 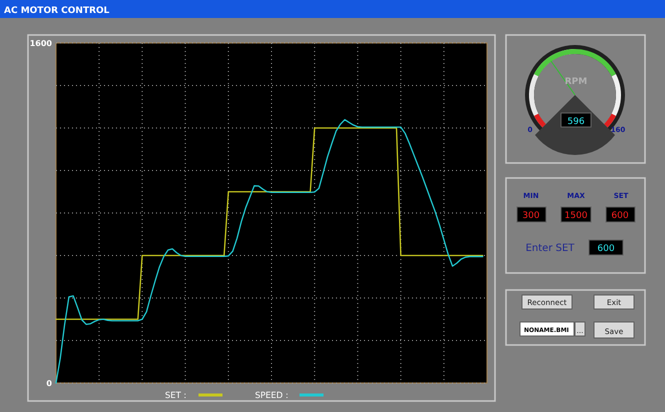 I want to click on legend-label: SPEED :, so click(x=271, y=396).